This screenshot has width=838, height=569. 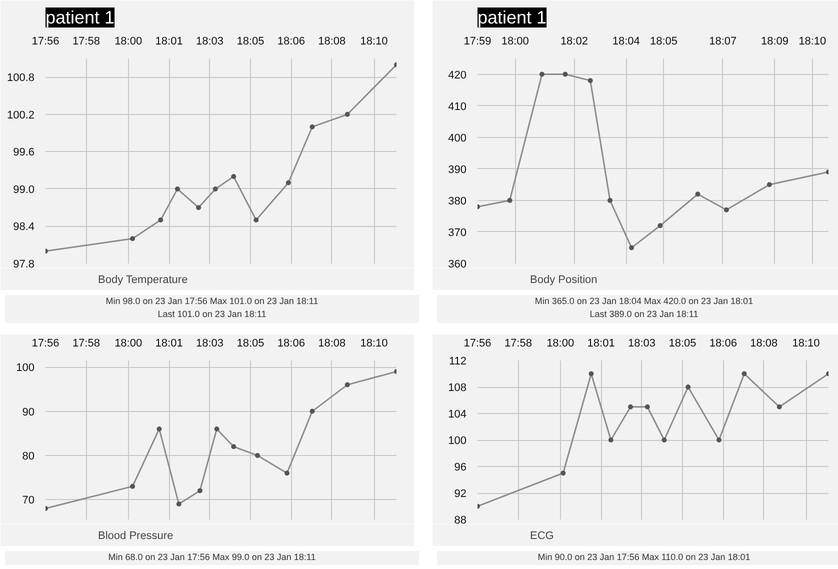 What do you see at coordinates (457, 106) in the screenshot?
I see `y-tick-label: 410` at bounding box center [457, 106].